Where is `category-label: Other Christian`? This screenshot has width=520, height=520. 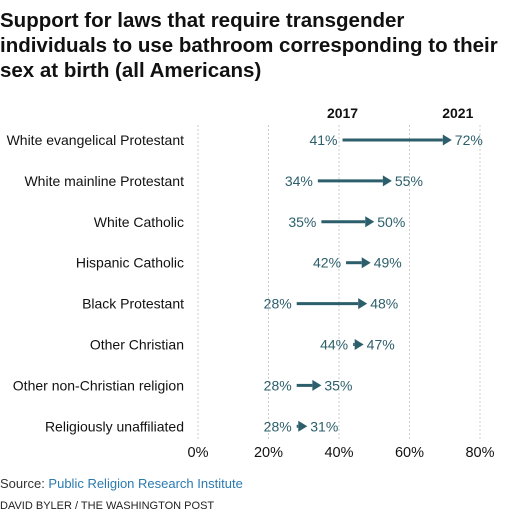 category-label: Other Christian is located at coordinates (137, 345).